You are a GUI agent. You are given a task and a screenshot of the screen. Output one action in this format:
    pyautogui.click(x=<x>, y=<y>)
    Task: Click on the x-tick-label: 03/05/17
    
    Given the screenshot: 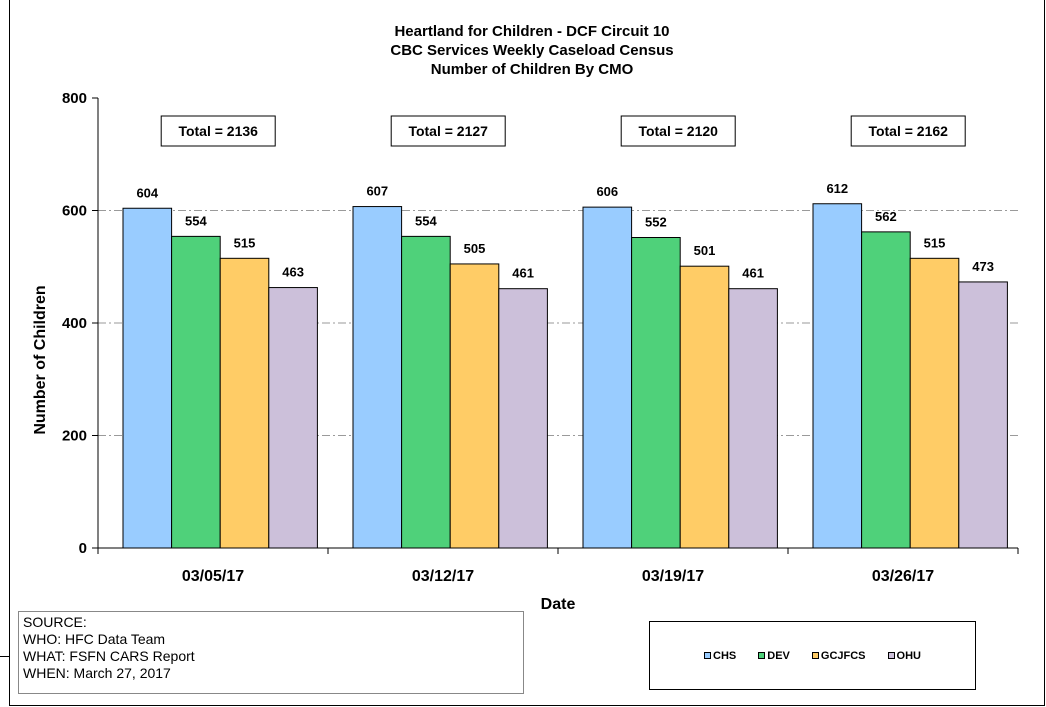 What is the action you would take?
    pyautogui.click(x=213, y=576)
    